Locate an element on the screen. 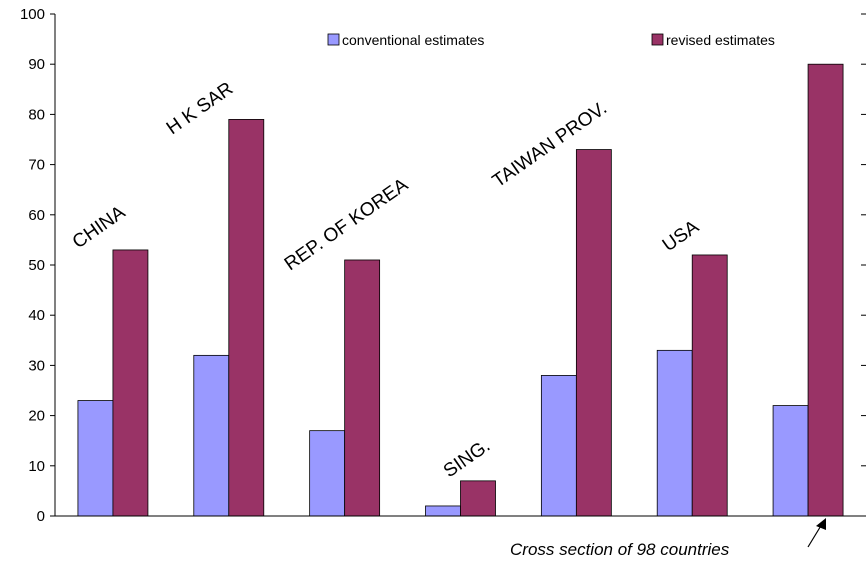 The image size is (867, 563). annotation-text: Cross section of 98 countries is located at coordinates (620, 549).